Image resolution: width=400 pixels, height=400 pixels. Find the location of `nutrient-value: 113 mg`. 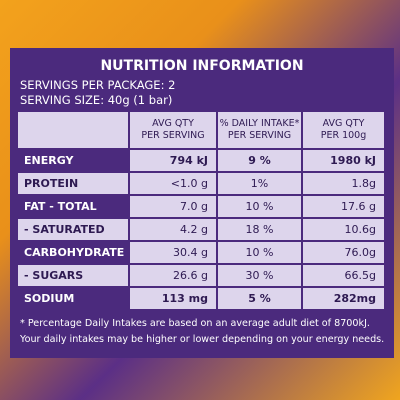

nutrient-value: 113 mg is located at coordinates (173, 298).